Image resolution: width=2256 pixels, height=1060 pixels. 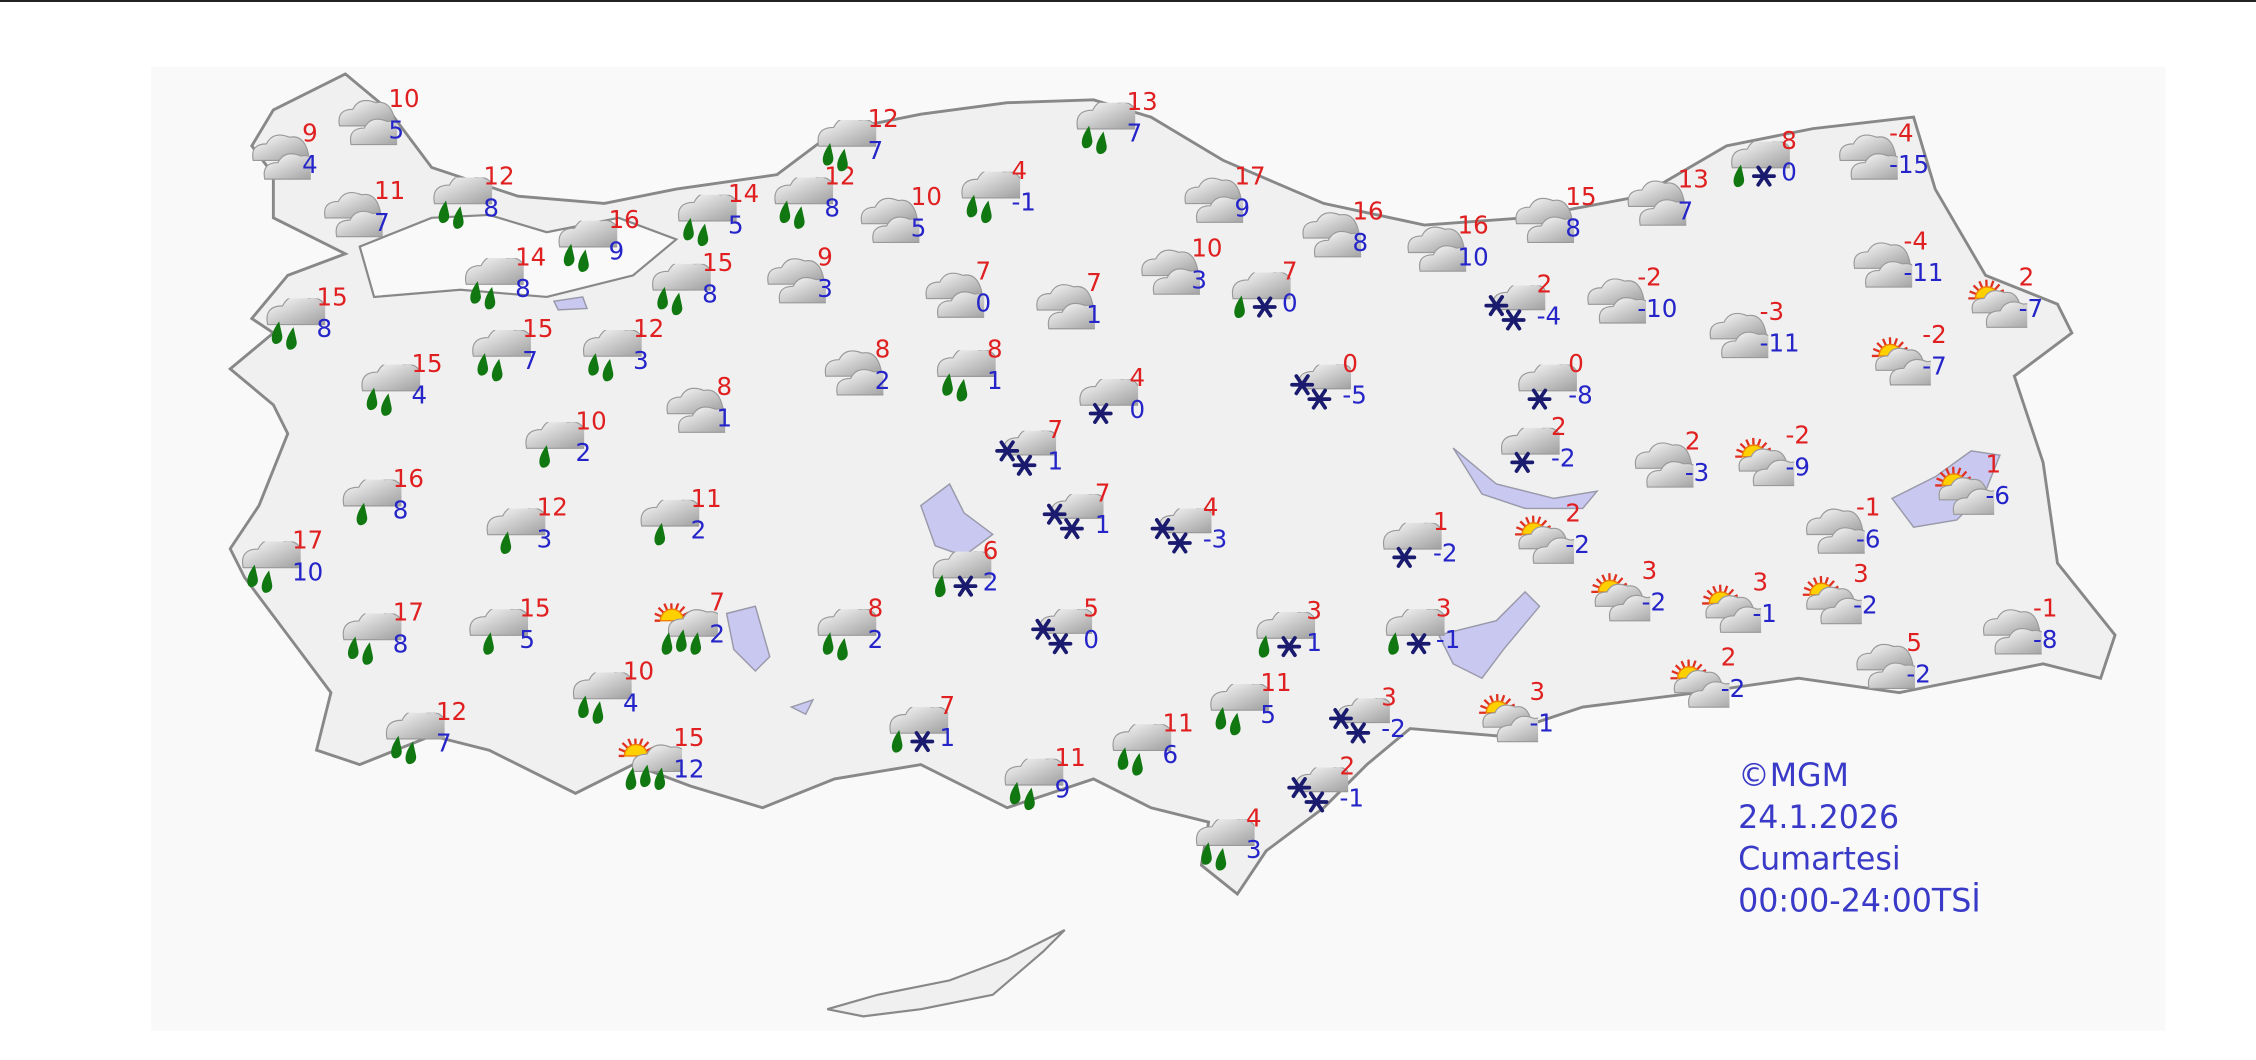 What do you see at coordinates (2027, 279) in the screenshot?
I see `max-temp: 2` at bounding box center [2027, 279].